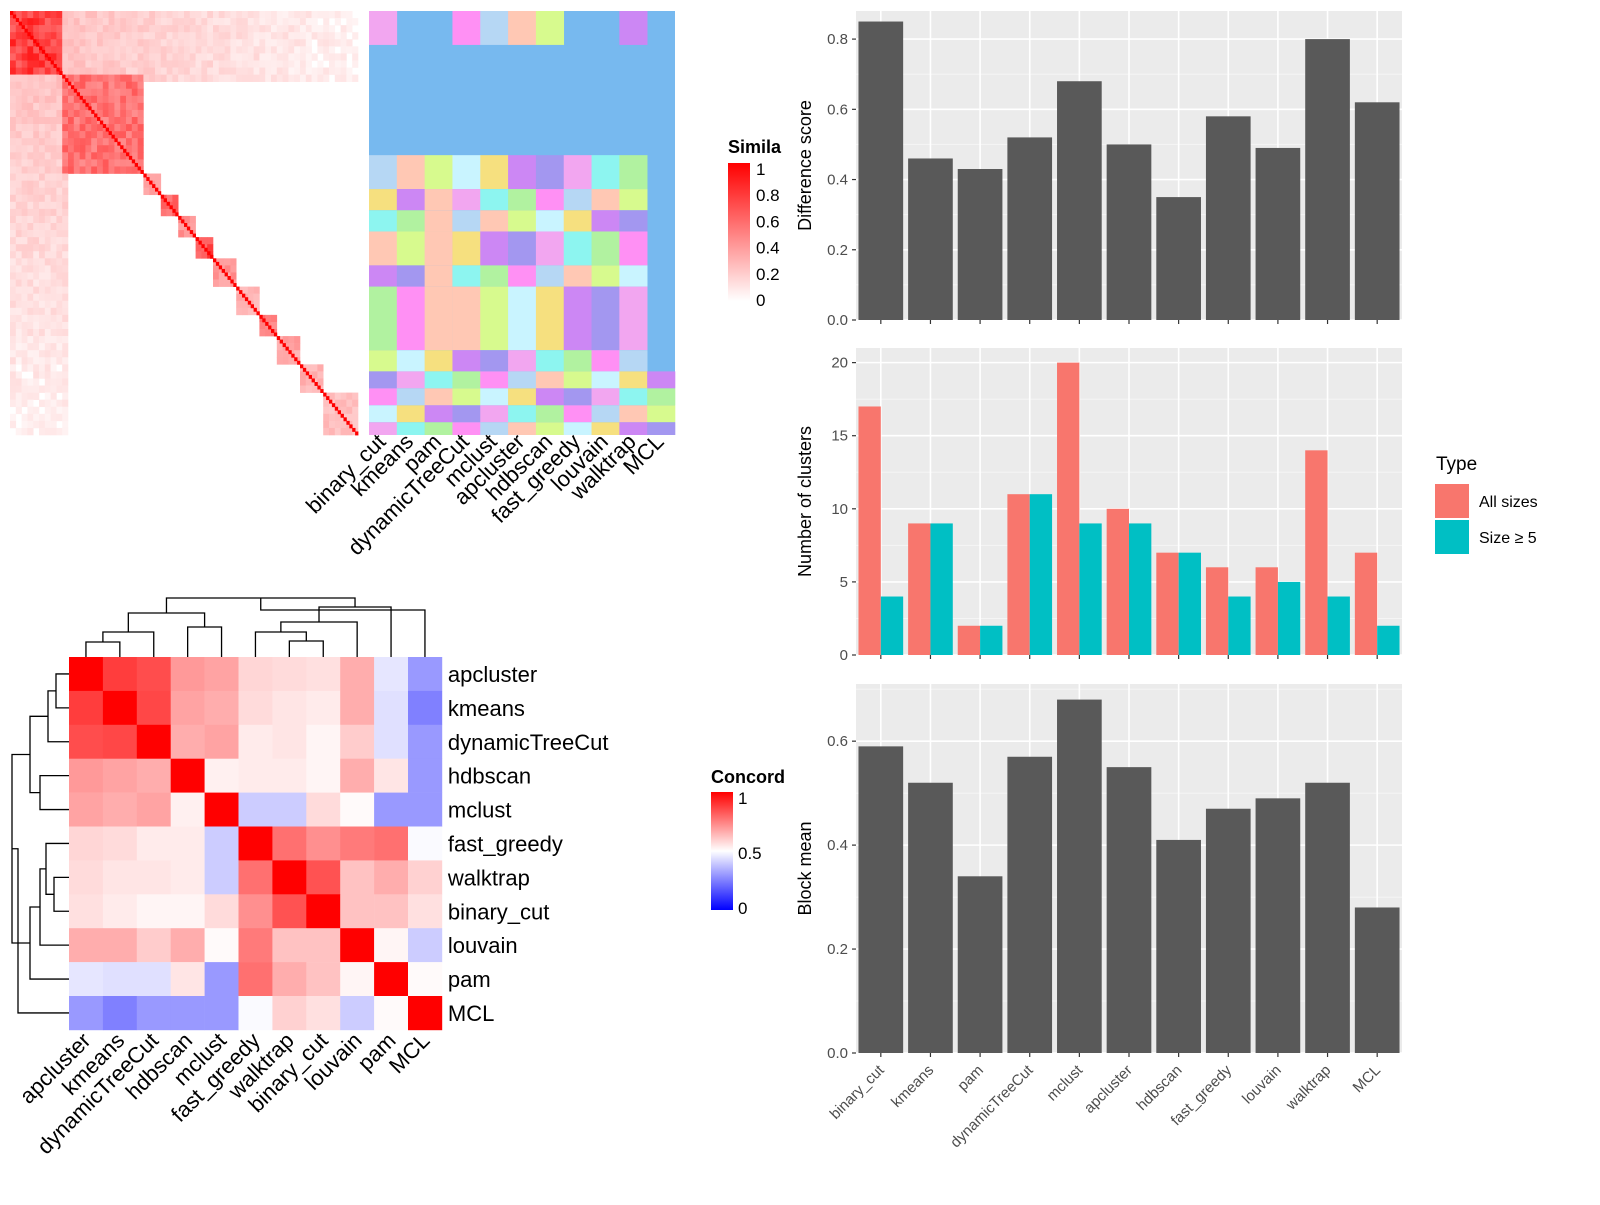  What do you see at coordinates (837, 741) in the screenshot?
I see `y-tick-label: 0.6` at bounding box center [837, 741].